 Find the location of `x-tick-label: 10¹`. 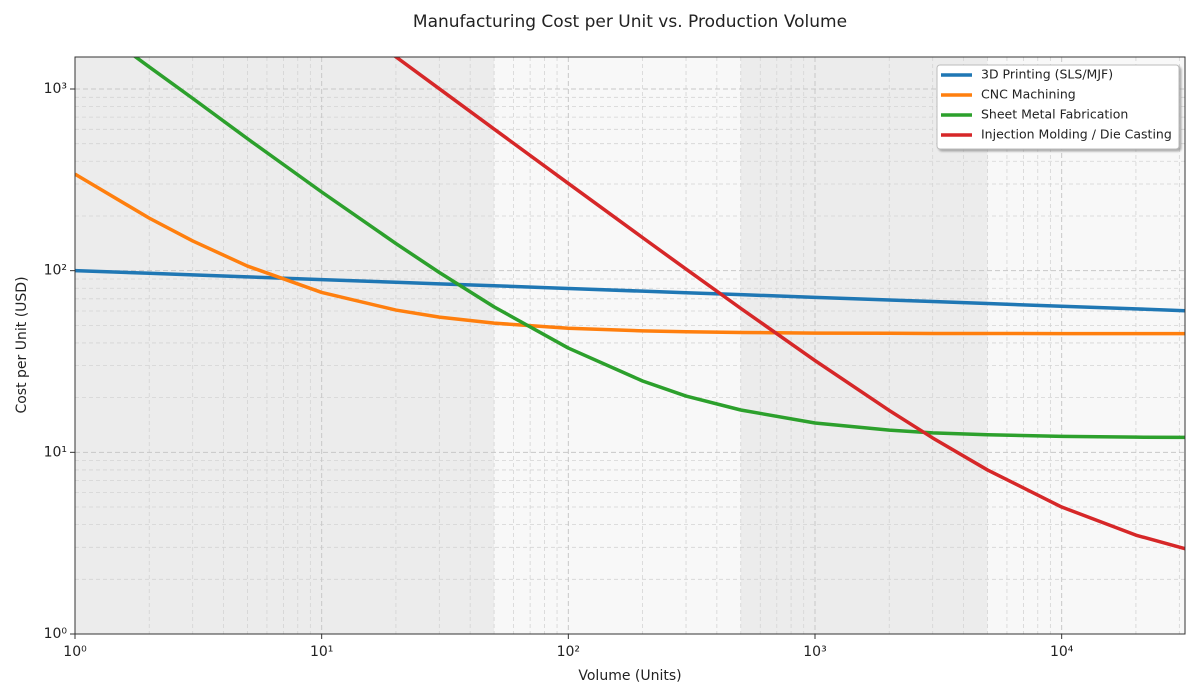

x-tick-label: 10¹ is located at coordinates (321, 652).